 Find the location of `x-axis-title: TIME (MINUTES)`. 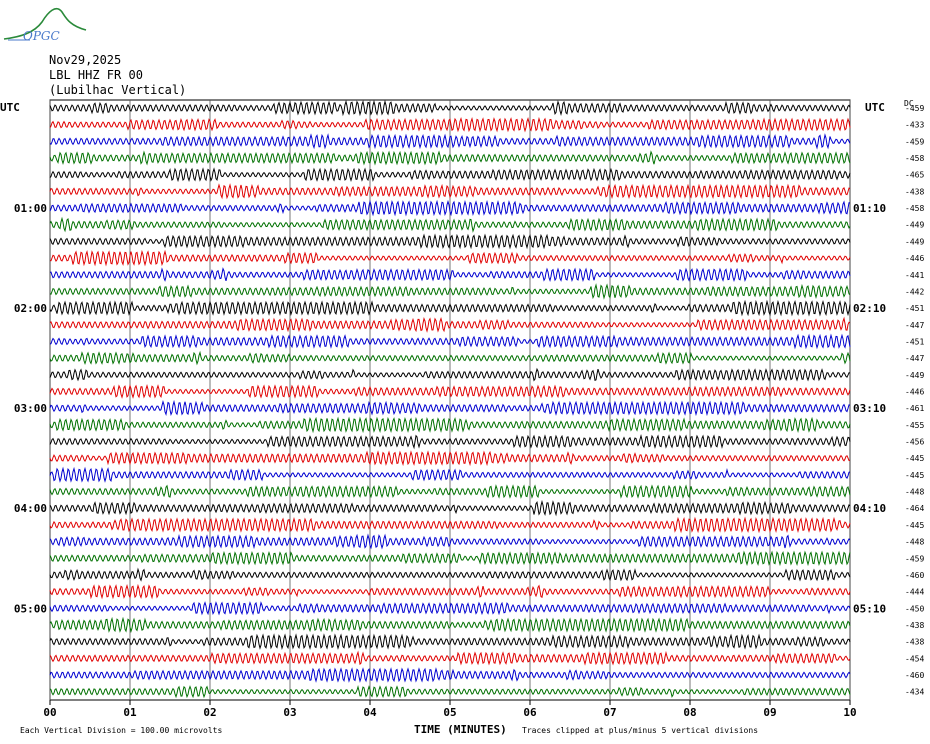

x-axis-title: TIME (MINUTES) is located at coordinates (460, 729).